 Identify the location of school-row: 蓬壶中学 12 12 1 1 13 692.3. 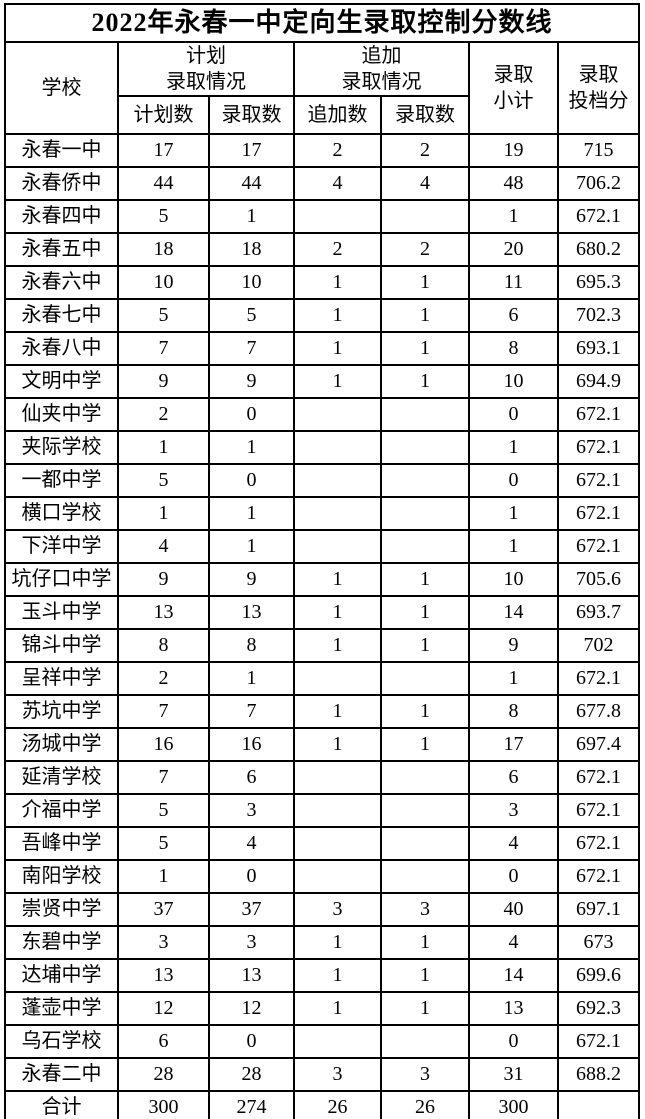
(322, 1008).